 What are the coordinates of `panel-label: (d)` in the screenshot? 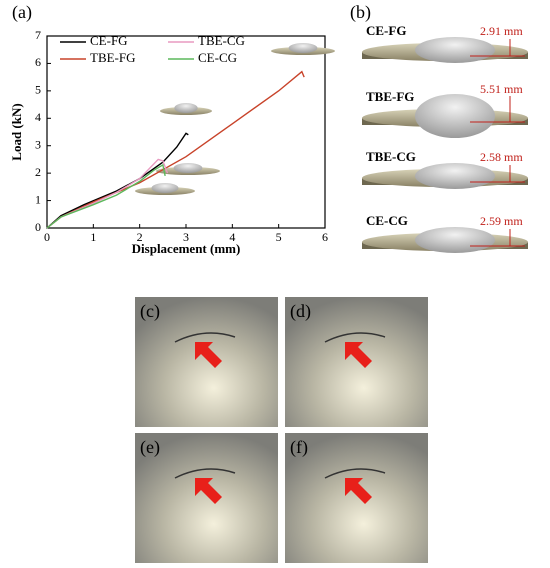 It's located at (300, 311).